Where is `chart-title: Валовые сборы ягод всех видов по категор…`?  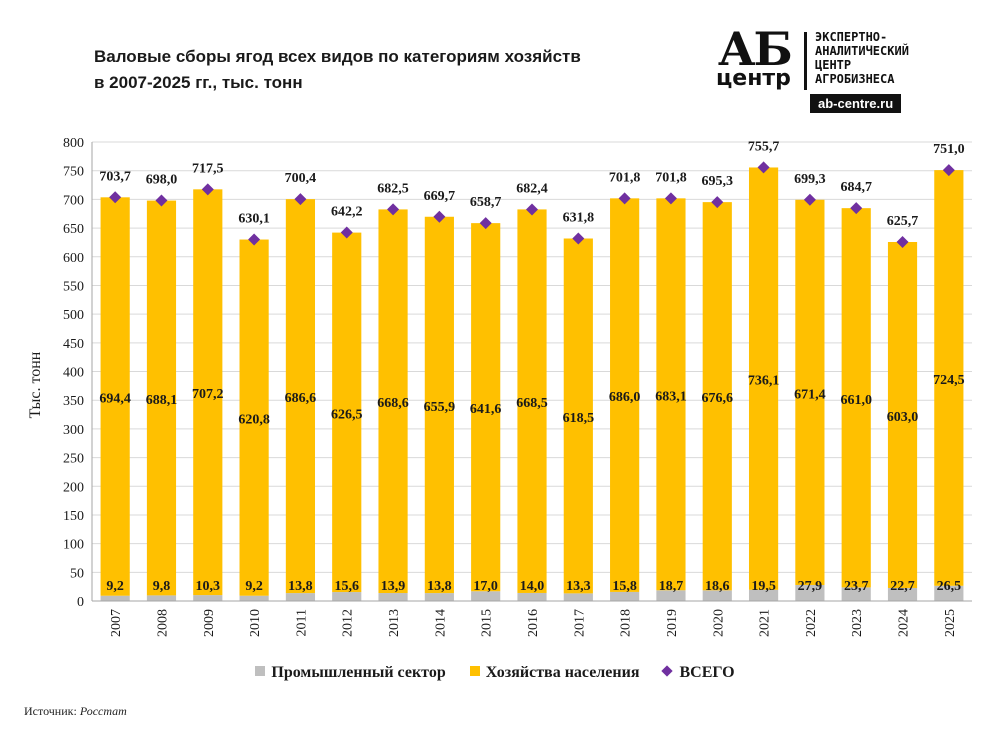 chart-title: Валовые сборы ягод всех видов по категор… is located at coordinates (374, 70).